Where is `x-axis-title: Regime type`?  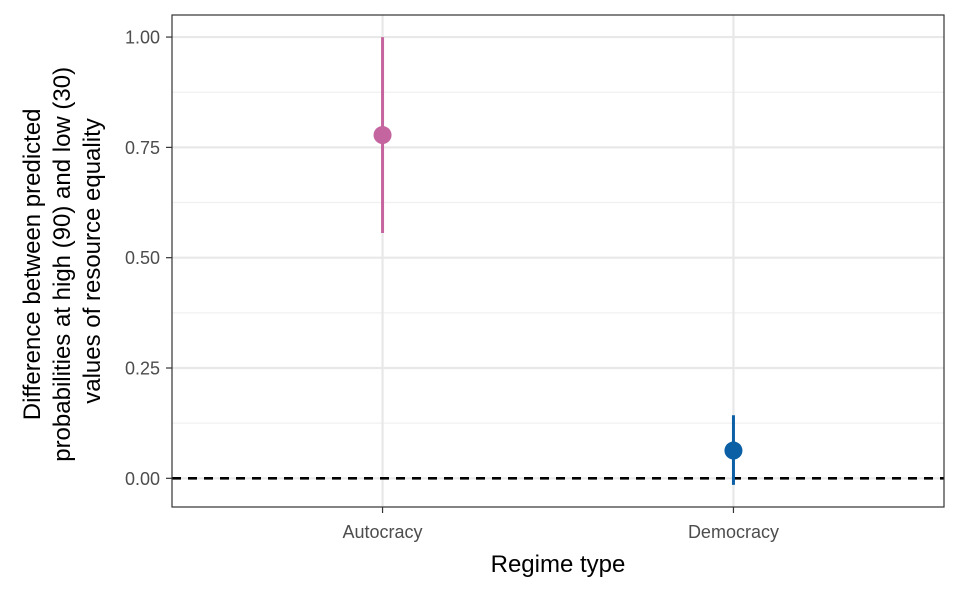
x-axis-title: Regime type is located at coordinates (558, 564).